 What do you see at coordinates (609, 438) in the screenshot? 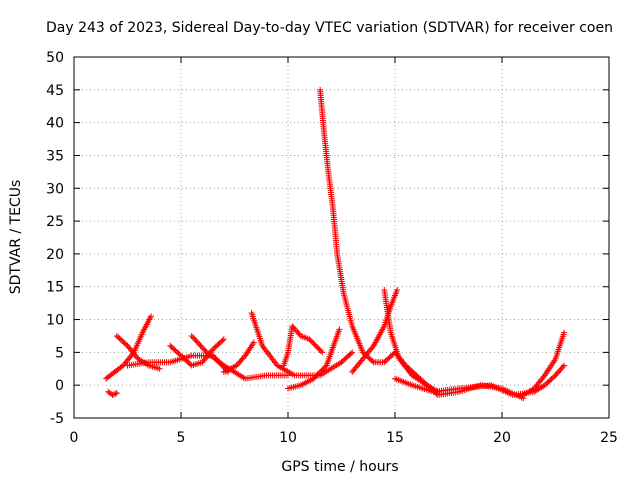
I see `x-tick-label: 25` at bounding box center [609, 438].